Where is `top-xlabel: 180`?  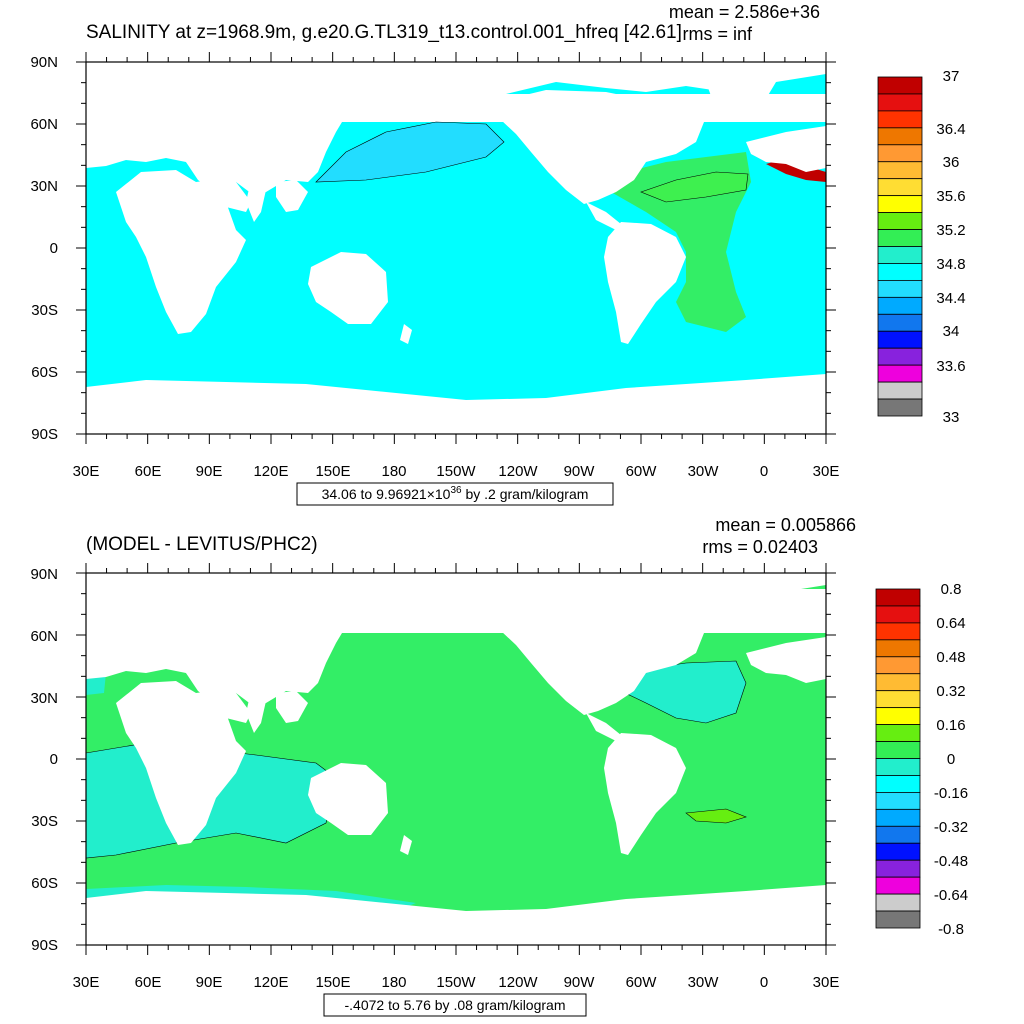
top-xlabel: 180 is located at coordinates (393, 471).